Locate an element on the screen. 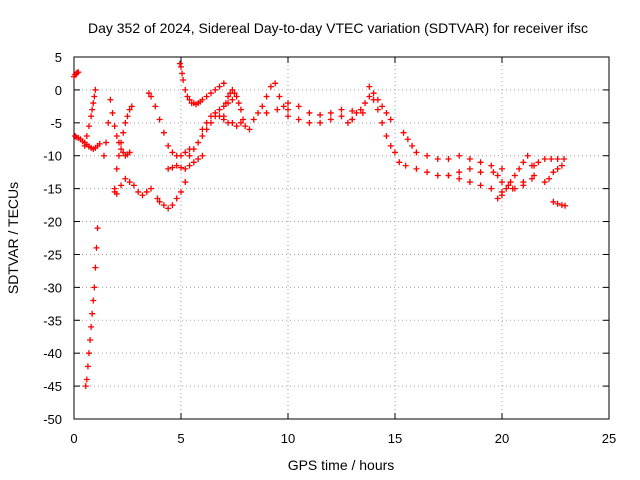 The width and height of the screenshot is (640, 480). y-tick-label: 0 is located at coordinates (58, 90).